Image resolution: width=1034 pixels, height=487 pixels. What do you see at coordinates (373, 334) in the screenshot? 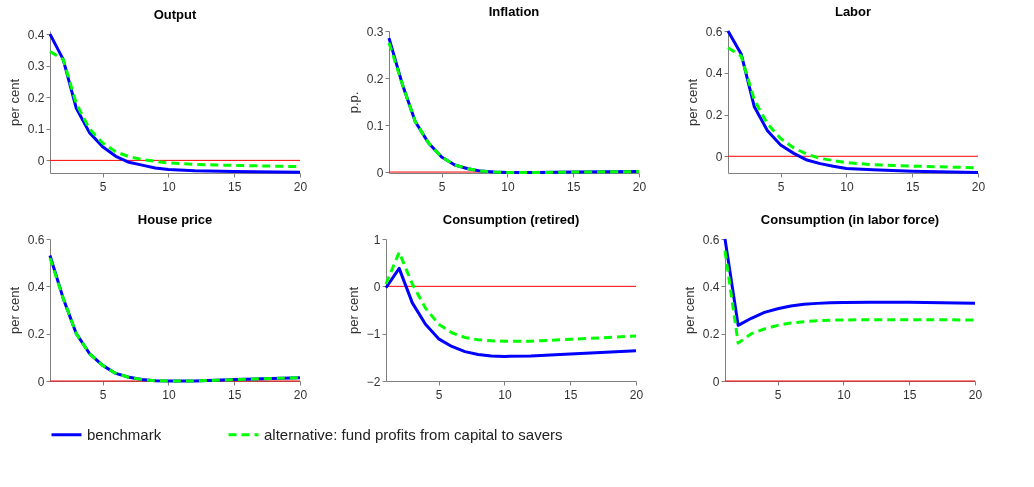
I see `y-tick-label: −1` at bounding box center [373, 334].